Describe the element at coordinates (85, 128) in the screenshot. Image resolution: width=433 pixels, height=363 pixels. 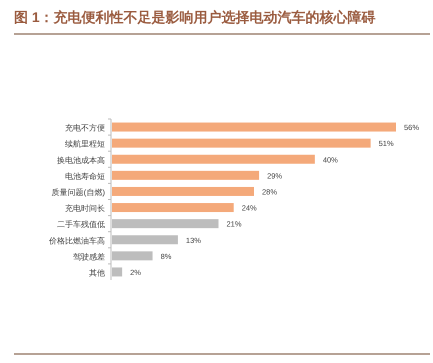
I see `y-tick-label: 充电不方便` at that location.